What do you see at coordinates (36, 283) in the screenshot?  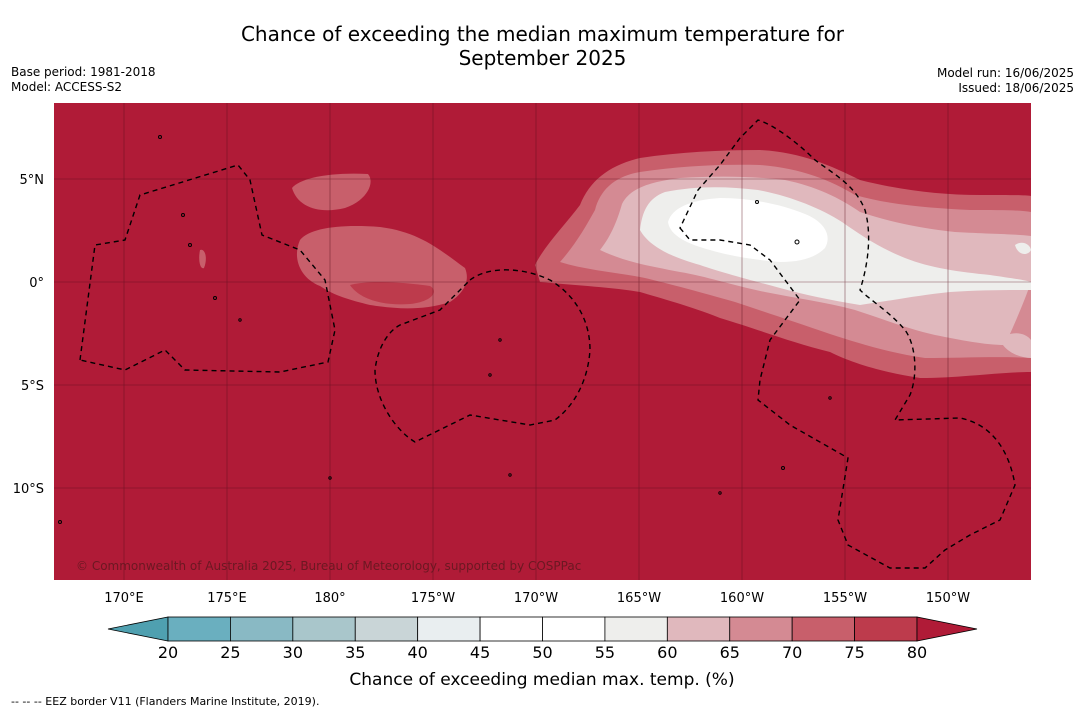 I see `lat-tick: 0°` at bounding box center [36, 283].